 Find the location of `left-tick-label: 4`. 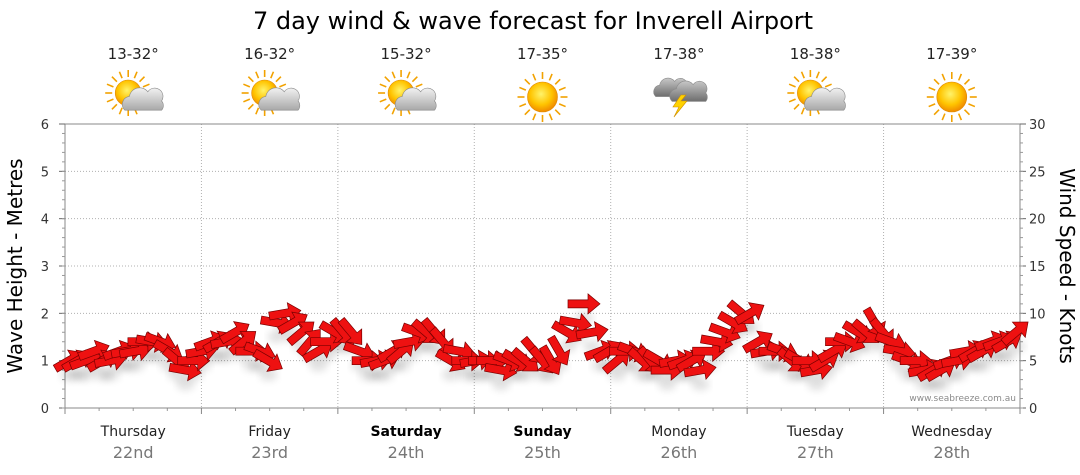

left-tick-label: 4 is located at coordinates (45, 220).